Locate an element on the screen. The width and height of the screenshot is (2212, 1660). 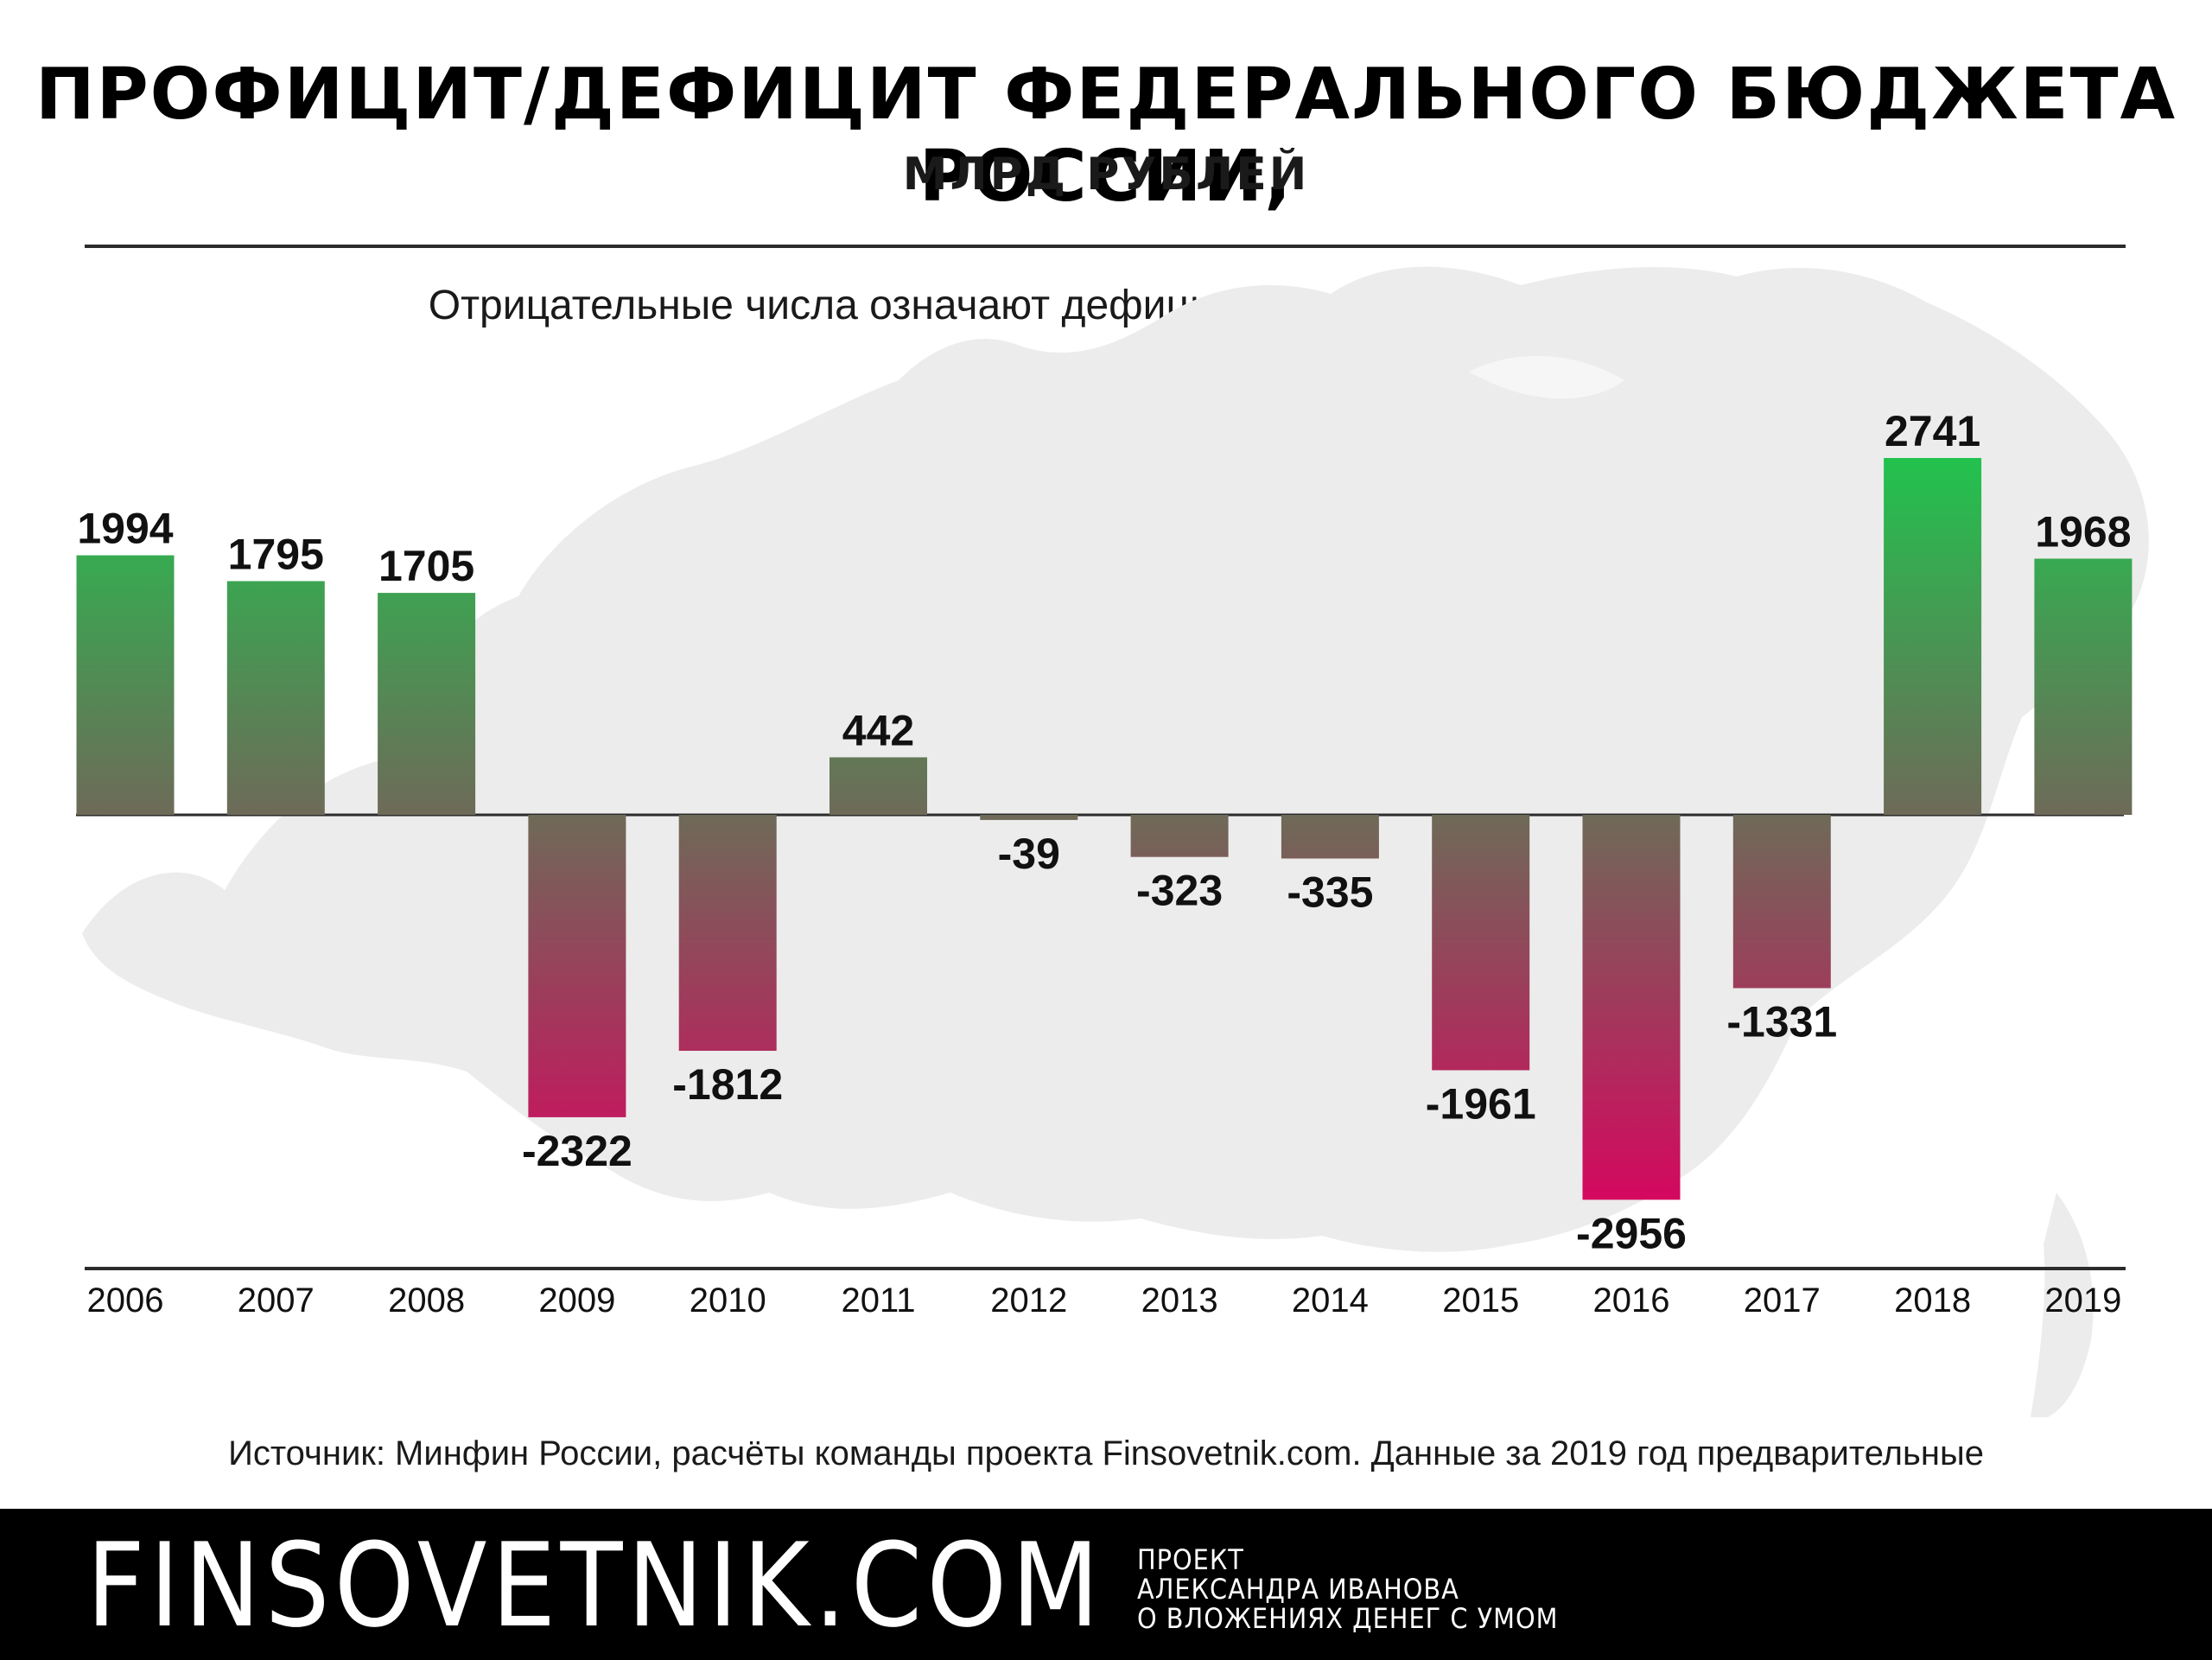
title-divider is located at coordinates (1105, 246).